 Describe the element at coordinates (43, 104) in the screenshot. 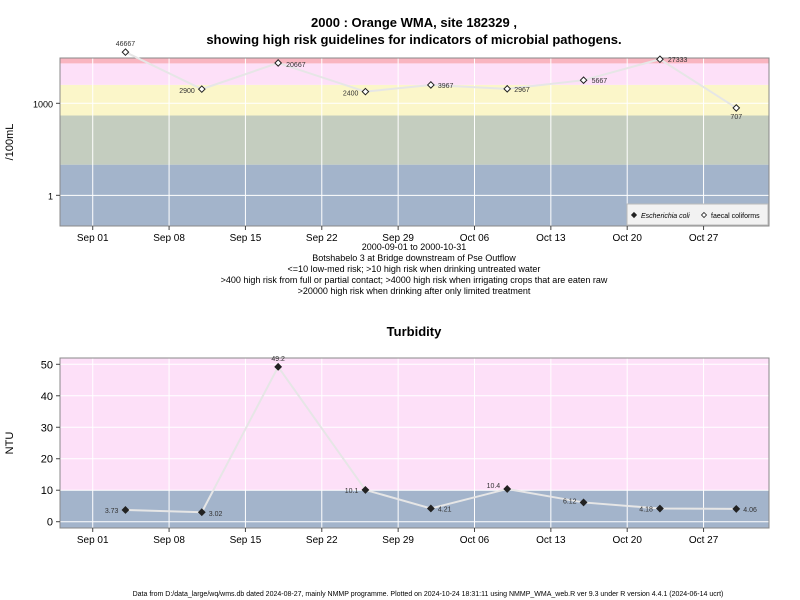

I see `y-tick-label: 1000` at that location.